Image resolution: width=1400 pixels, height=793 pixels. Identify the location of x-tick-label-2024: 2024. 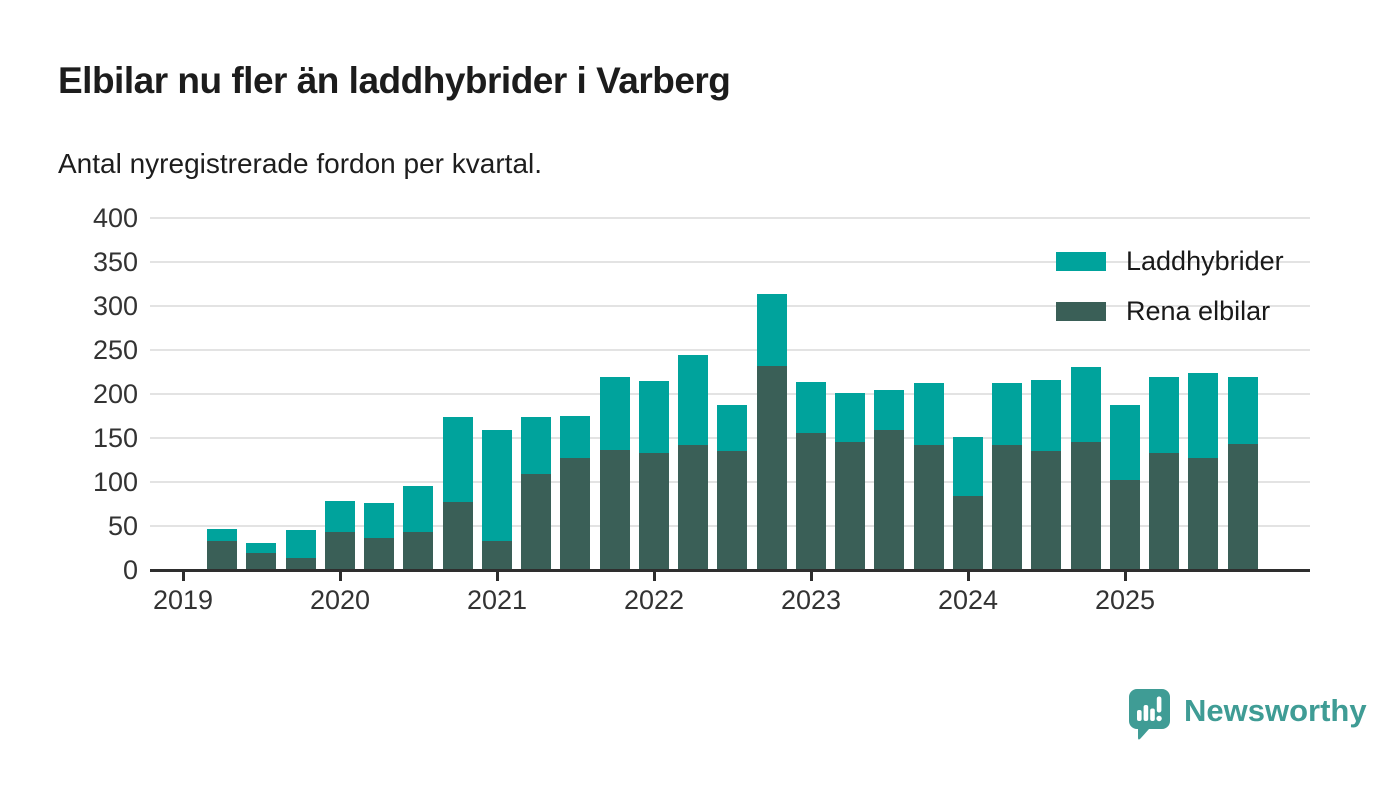
(968, 600).